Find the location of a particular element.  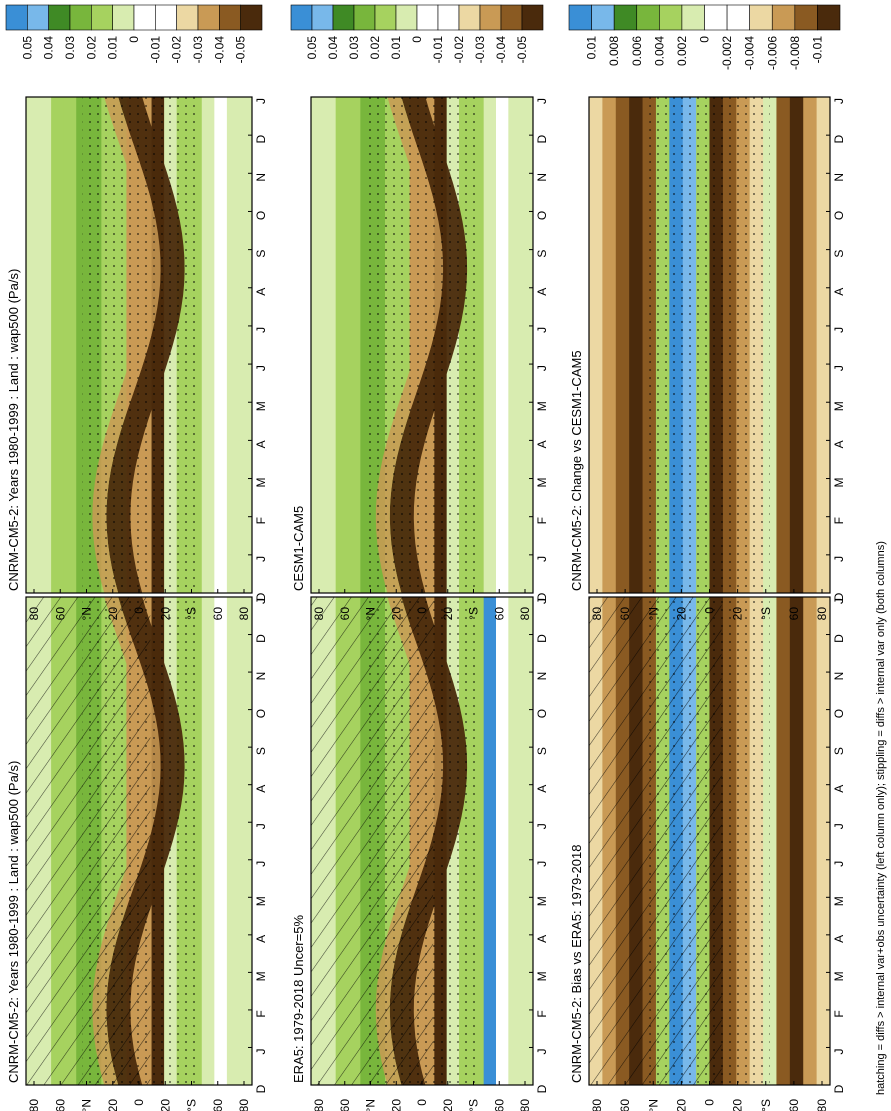

panel-title: CNRM-CM5-2: Change vs CESM1-CAM5 is located at coordinates (576, 470).